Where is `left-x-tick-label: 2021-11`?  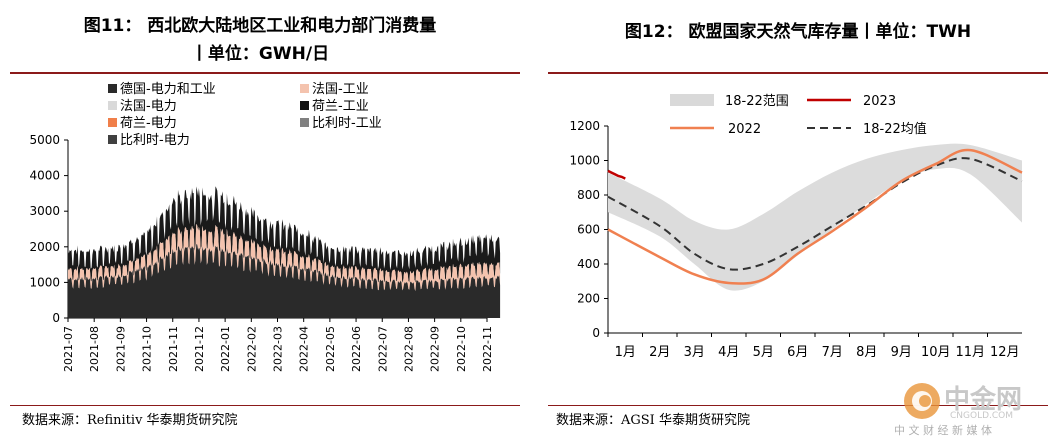
left-x-tick-label: 2021-11 is located at coordinates (173, 349).